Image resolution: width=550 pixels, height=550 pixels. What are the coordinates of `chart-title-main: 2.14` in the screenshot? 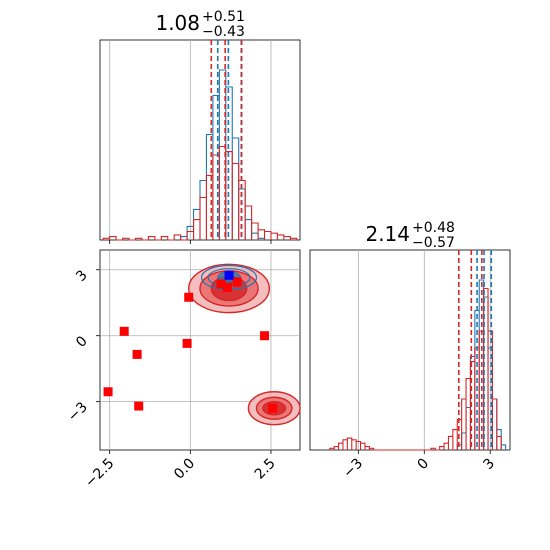 It's located at (387, 234).